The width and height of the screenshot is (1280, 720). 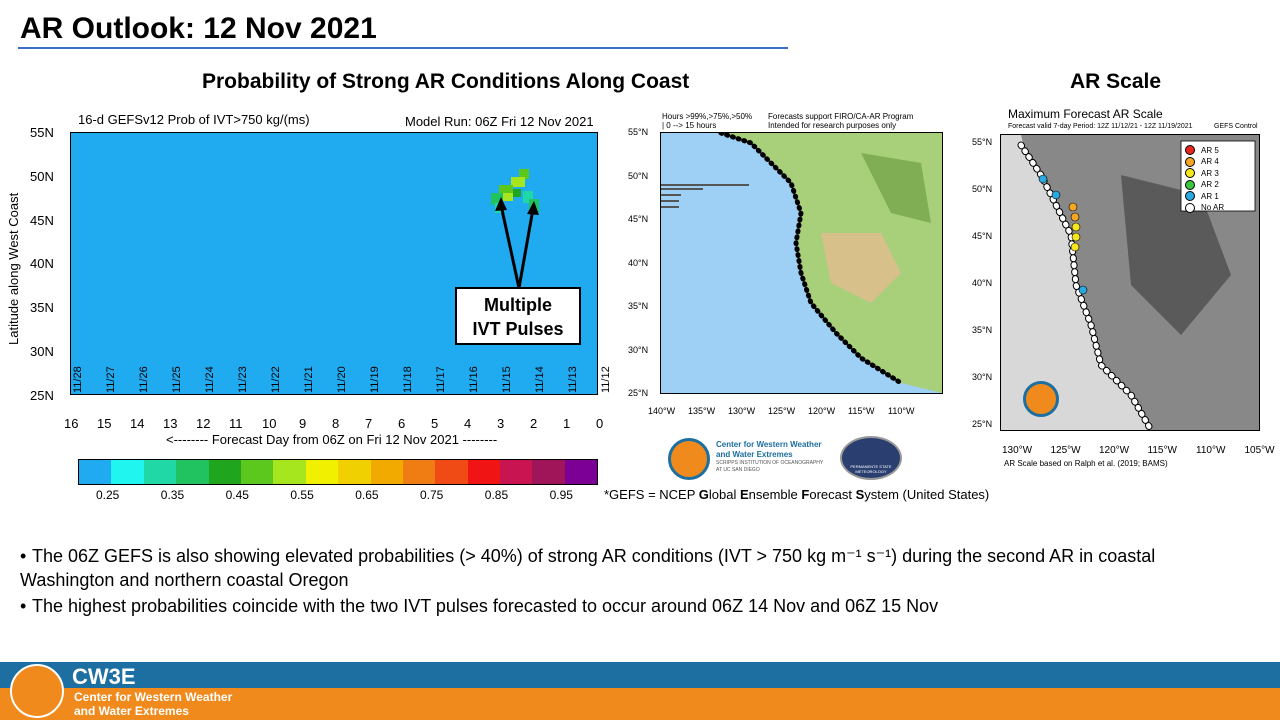 What do you see at coordinates (982, 283) in the screenshot?
I see `right-lat-tick: 40°N` at bounding box center [982, 283].